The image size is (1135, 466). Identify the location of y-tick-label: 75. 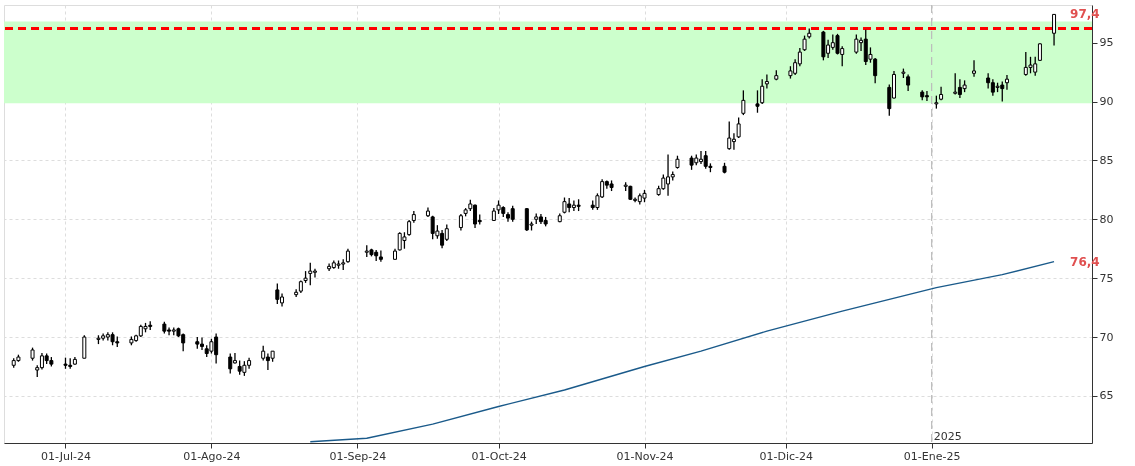
(1106, 278).